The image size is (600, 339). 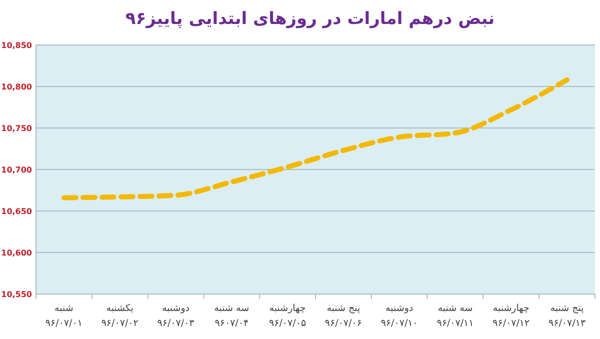 What do you see at coordinates (16, 45) in the screenshot?
I see `y-tick-label: 10,850` at bounding box center [16, 45].